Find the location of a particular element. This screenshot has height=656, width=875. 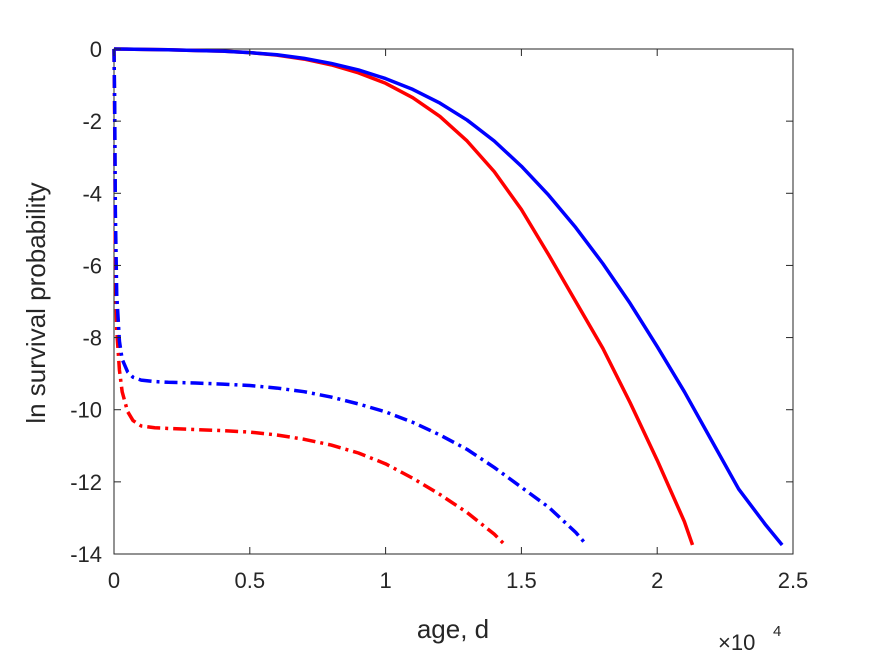

x-tick-label: 1.5 is located at coordinates (521, 580).